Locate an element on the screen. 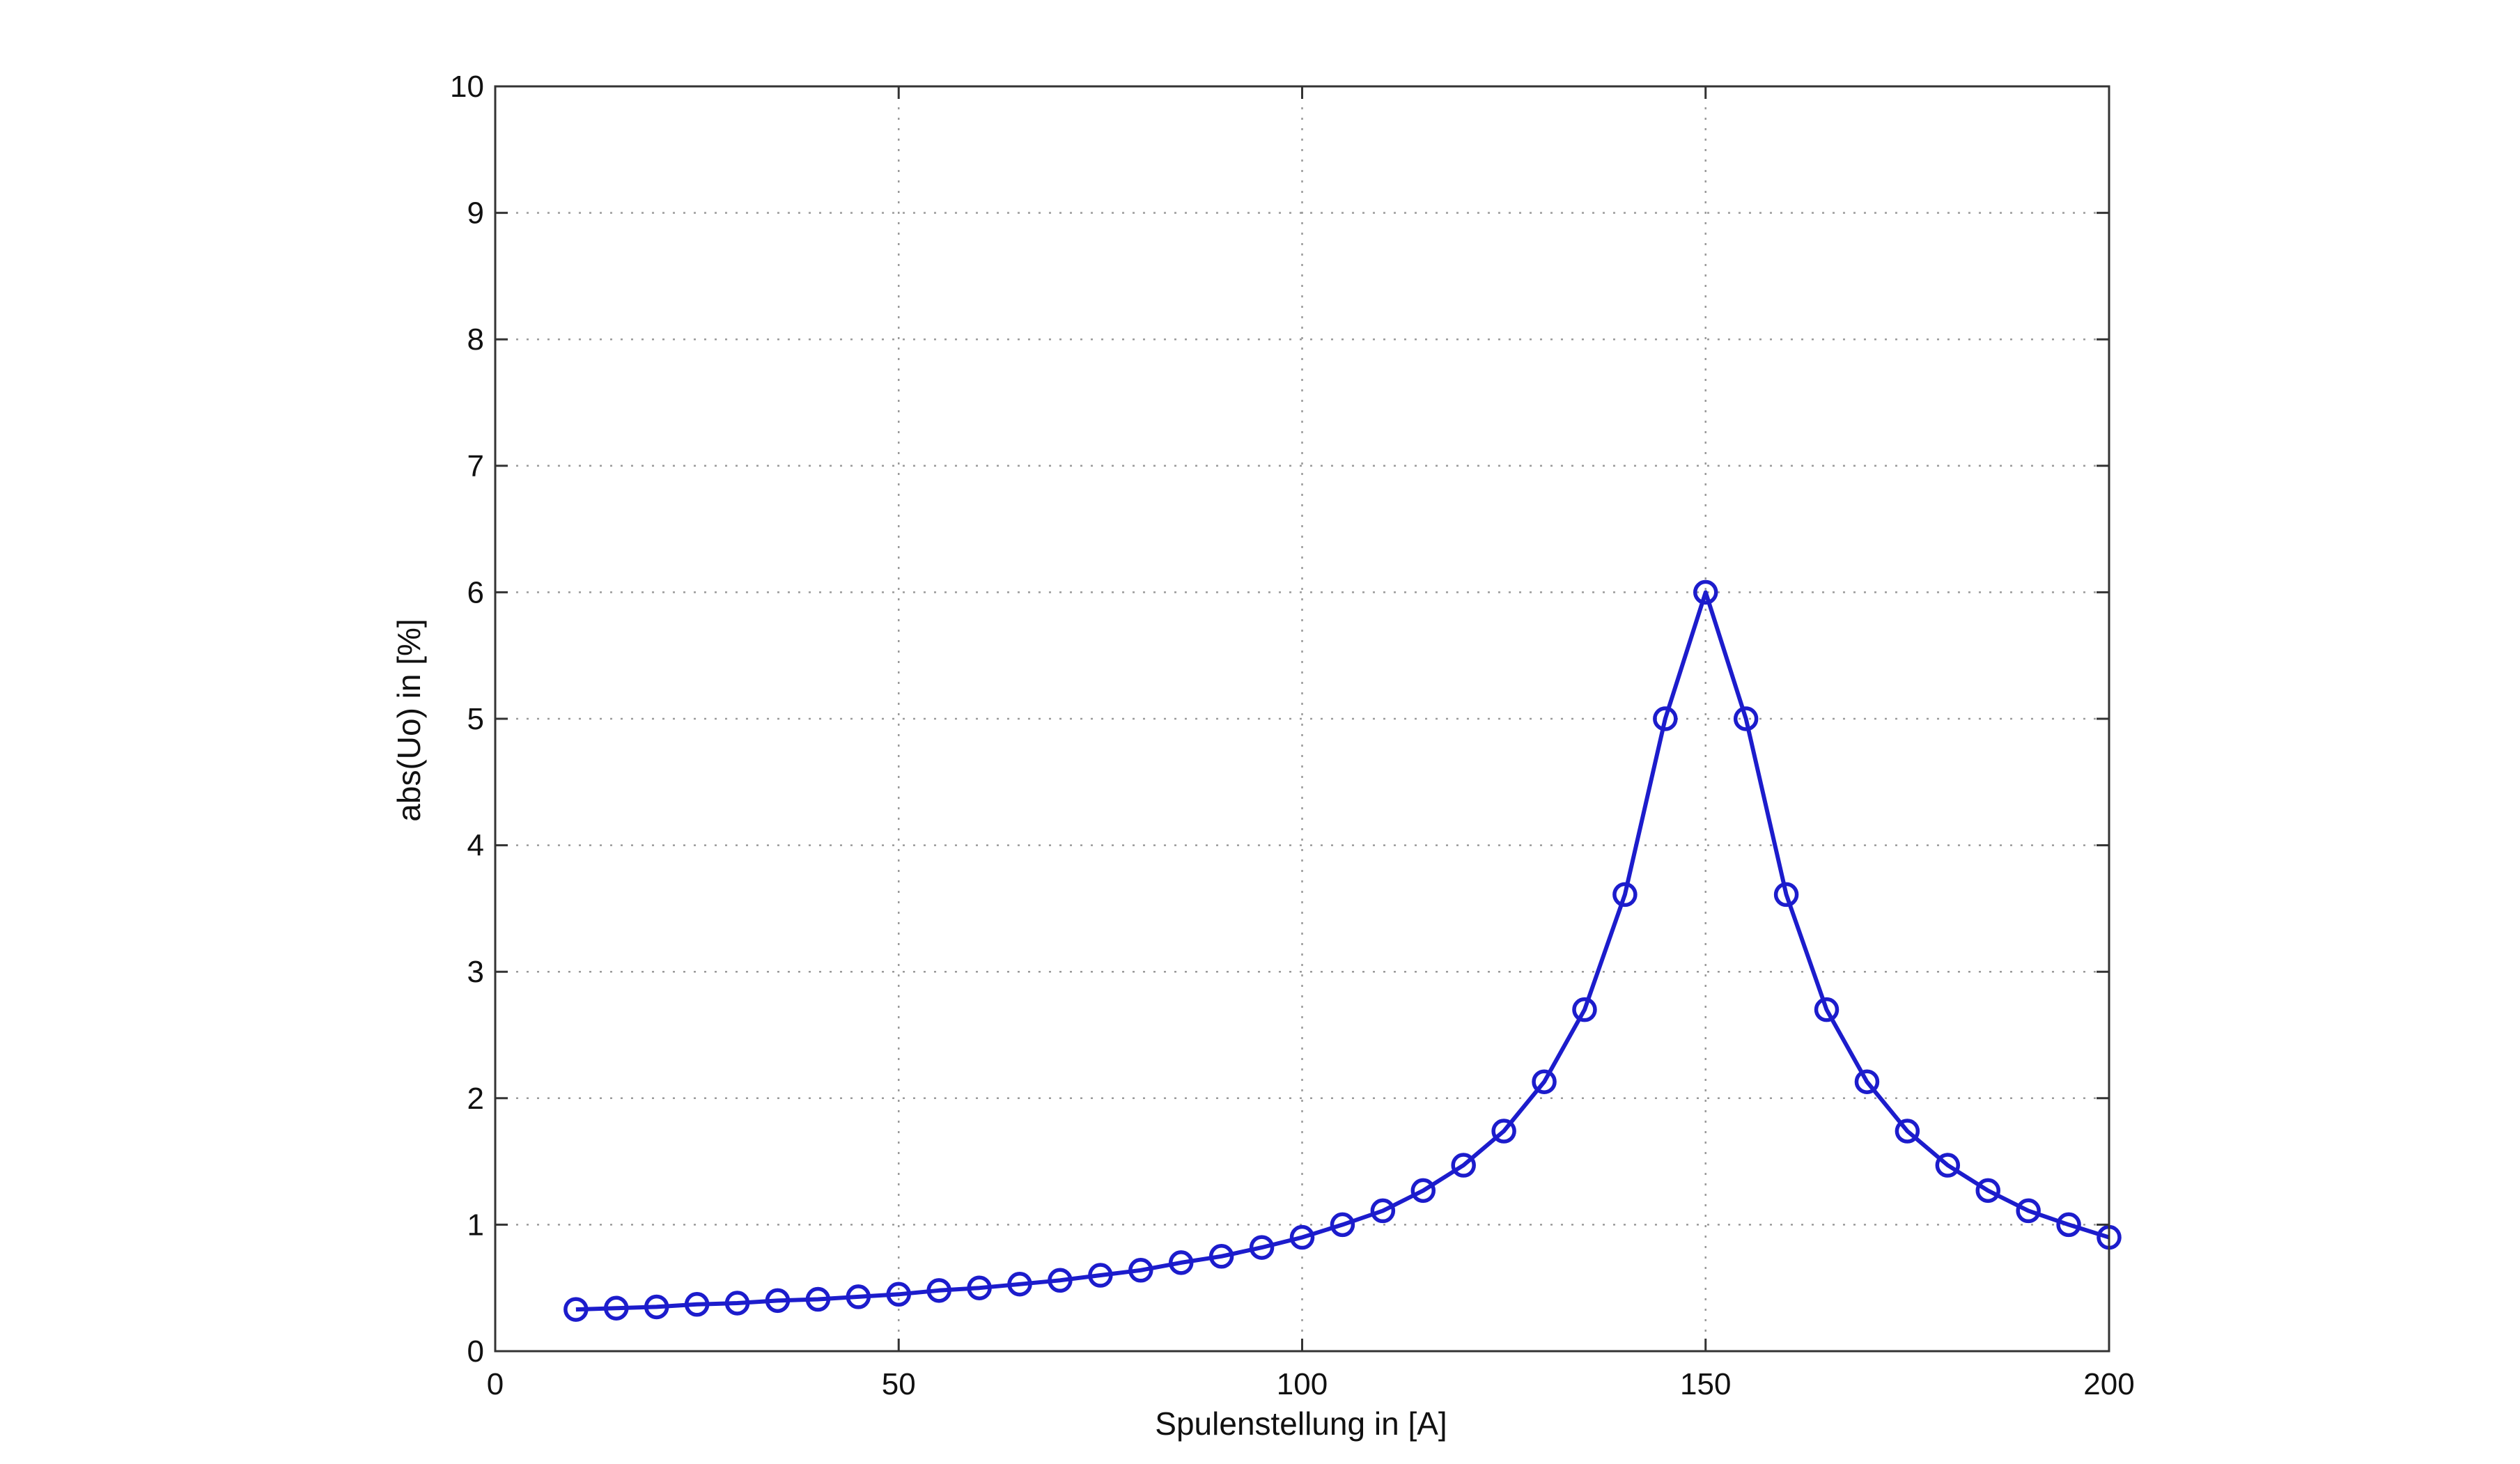 Image resolution: width=2520 pixels, height=1464 pixels. x-tick-label: 200 is located at coordinates (2109, 1384).